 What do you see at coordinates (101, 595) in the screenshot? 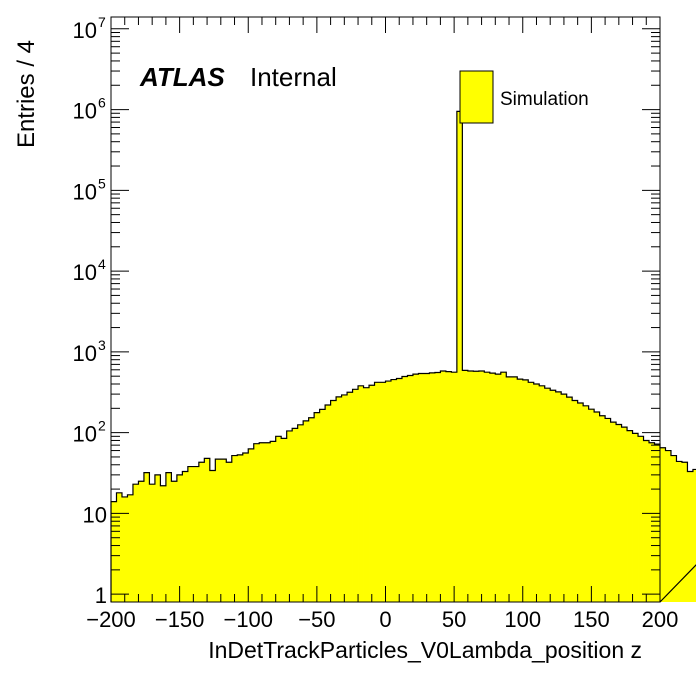
I see `y-tick-label: 1` at bounding box center [101, 595].